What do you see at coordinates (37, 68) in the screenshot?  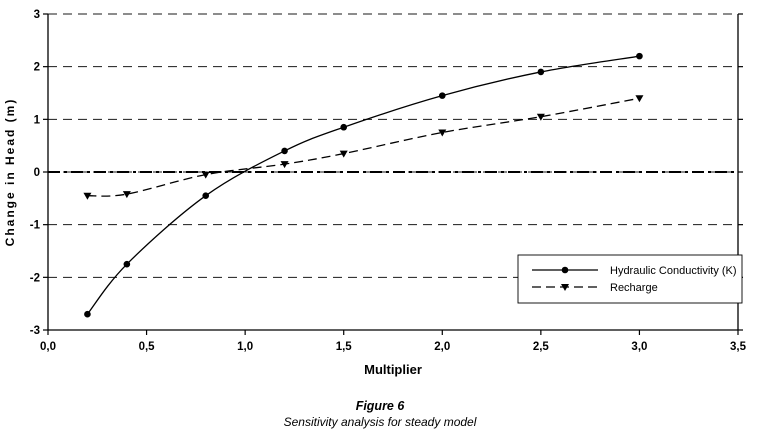 I see `y-tick-label: 2` at bounding box center [37, 68].